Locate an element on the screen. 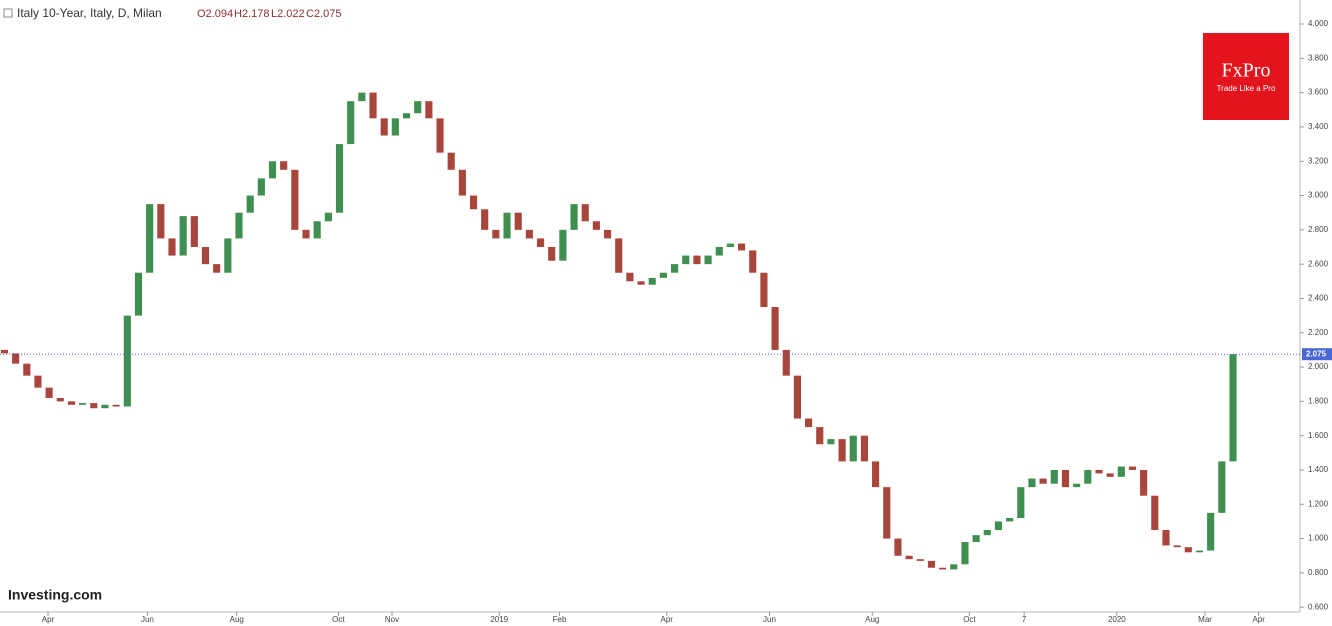  ohlc-close: C2.075 is located at coordinates (323, 14).